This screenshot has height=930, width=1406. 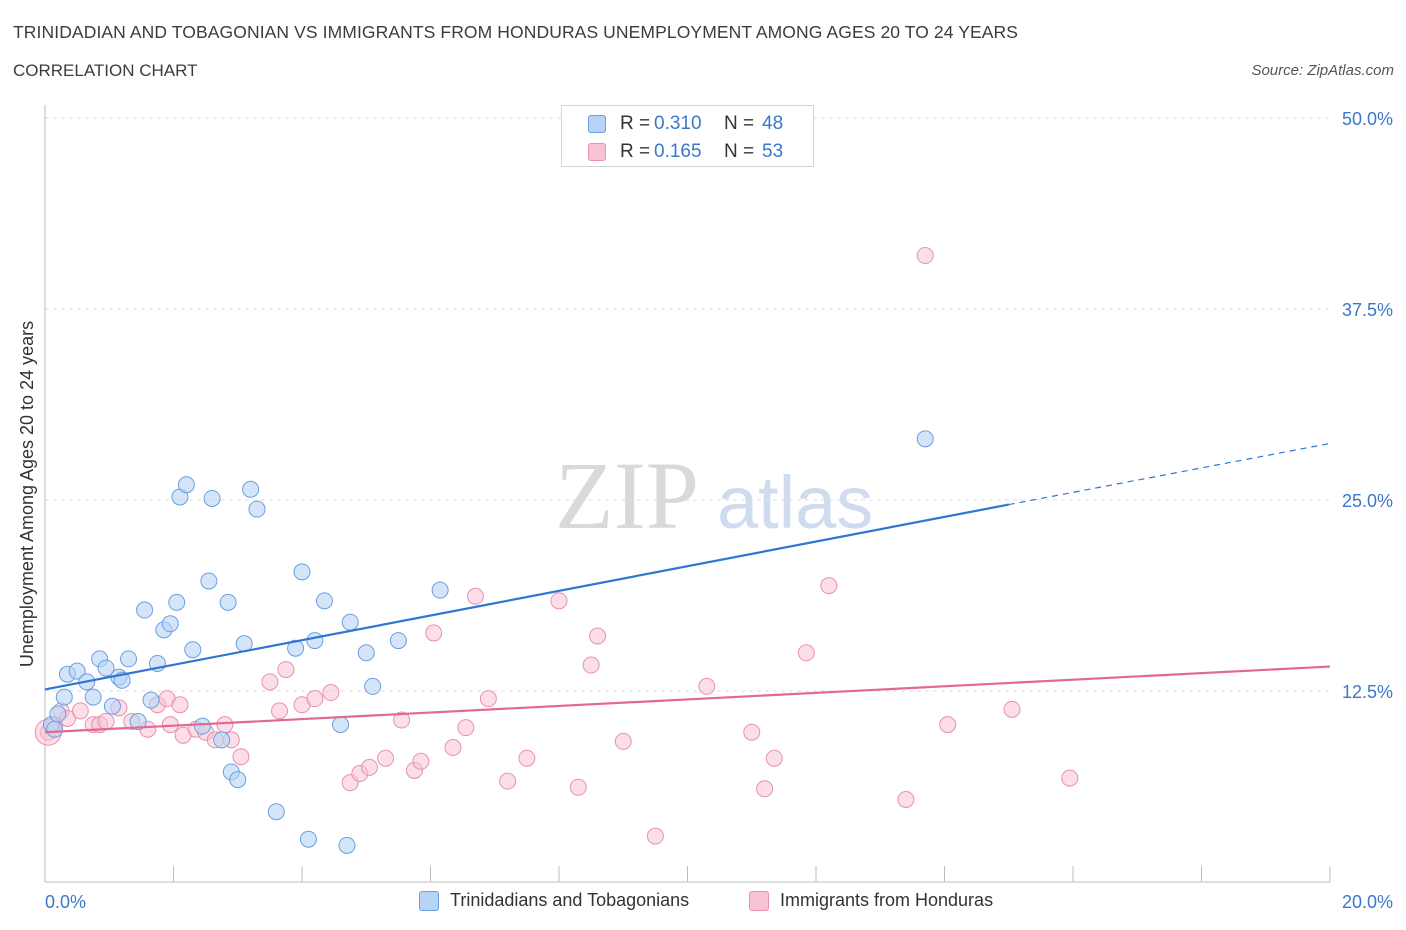 I want to click on source-label: Source: ZipAtlas.com, so click(x=1322, y=70).